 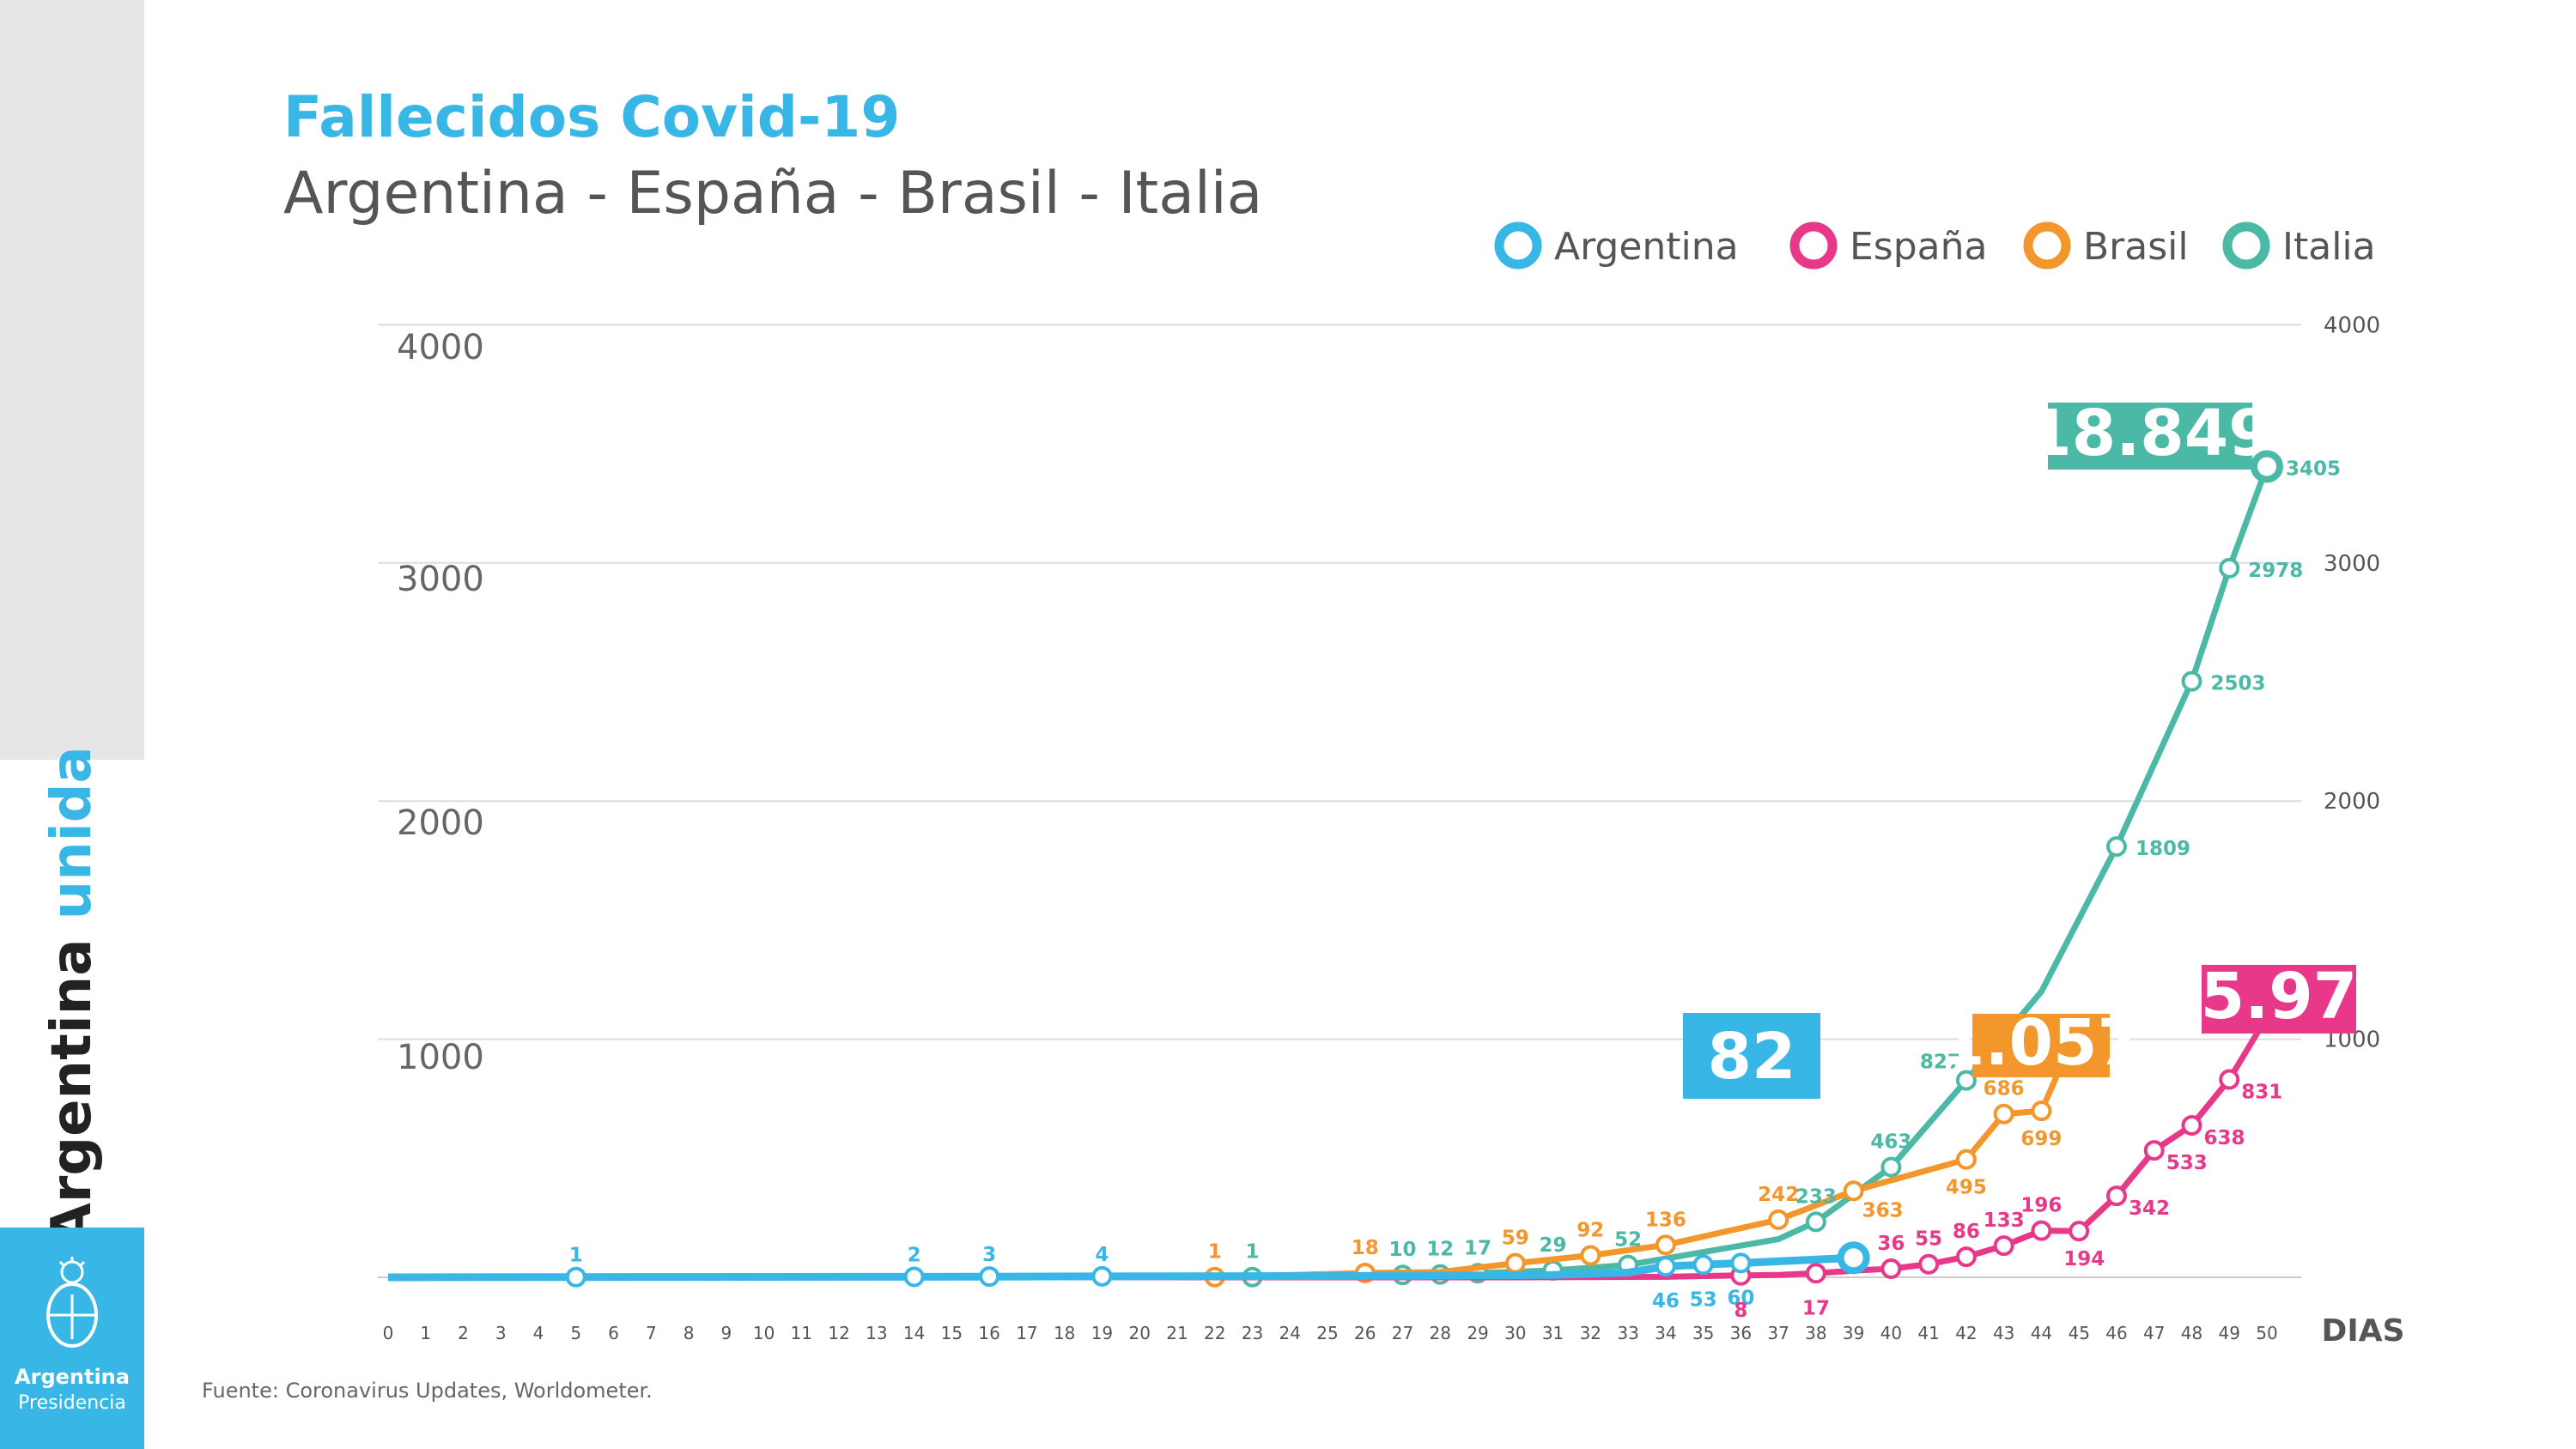 What do you see at coordinates (2047, 245) in the screenshot?
I see `legend-marker-brasil` at bounding box center [2047, 245].